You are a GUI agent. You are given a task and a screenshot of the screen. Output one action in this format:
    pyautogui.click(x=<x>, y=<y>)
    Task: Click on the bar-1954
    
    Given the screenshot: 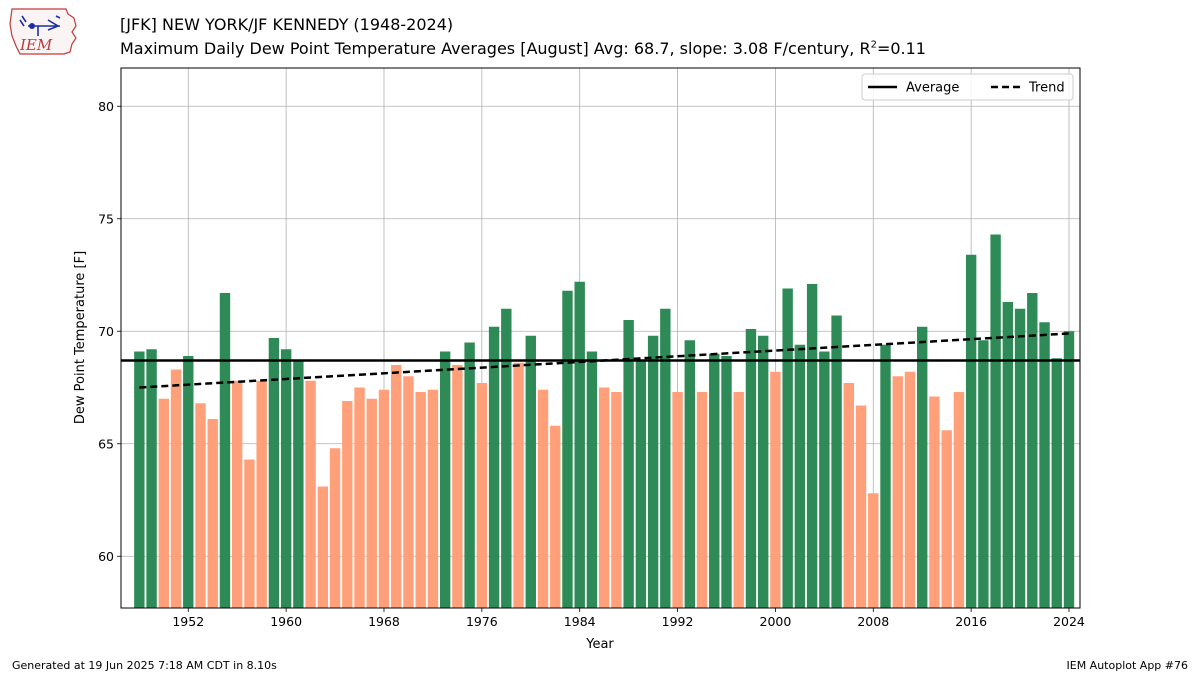 What is the action you would take?
    pyautogui.click(x=212, y=513)
    